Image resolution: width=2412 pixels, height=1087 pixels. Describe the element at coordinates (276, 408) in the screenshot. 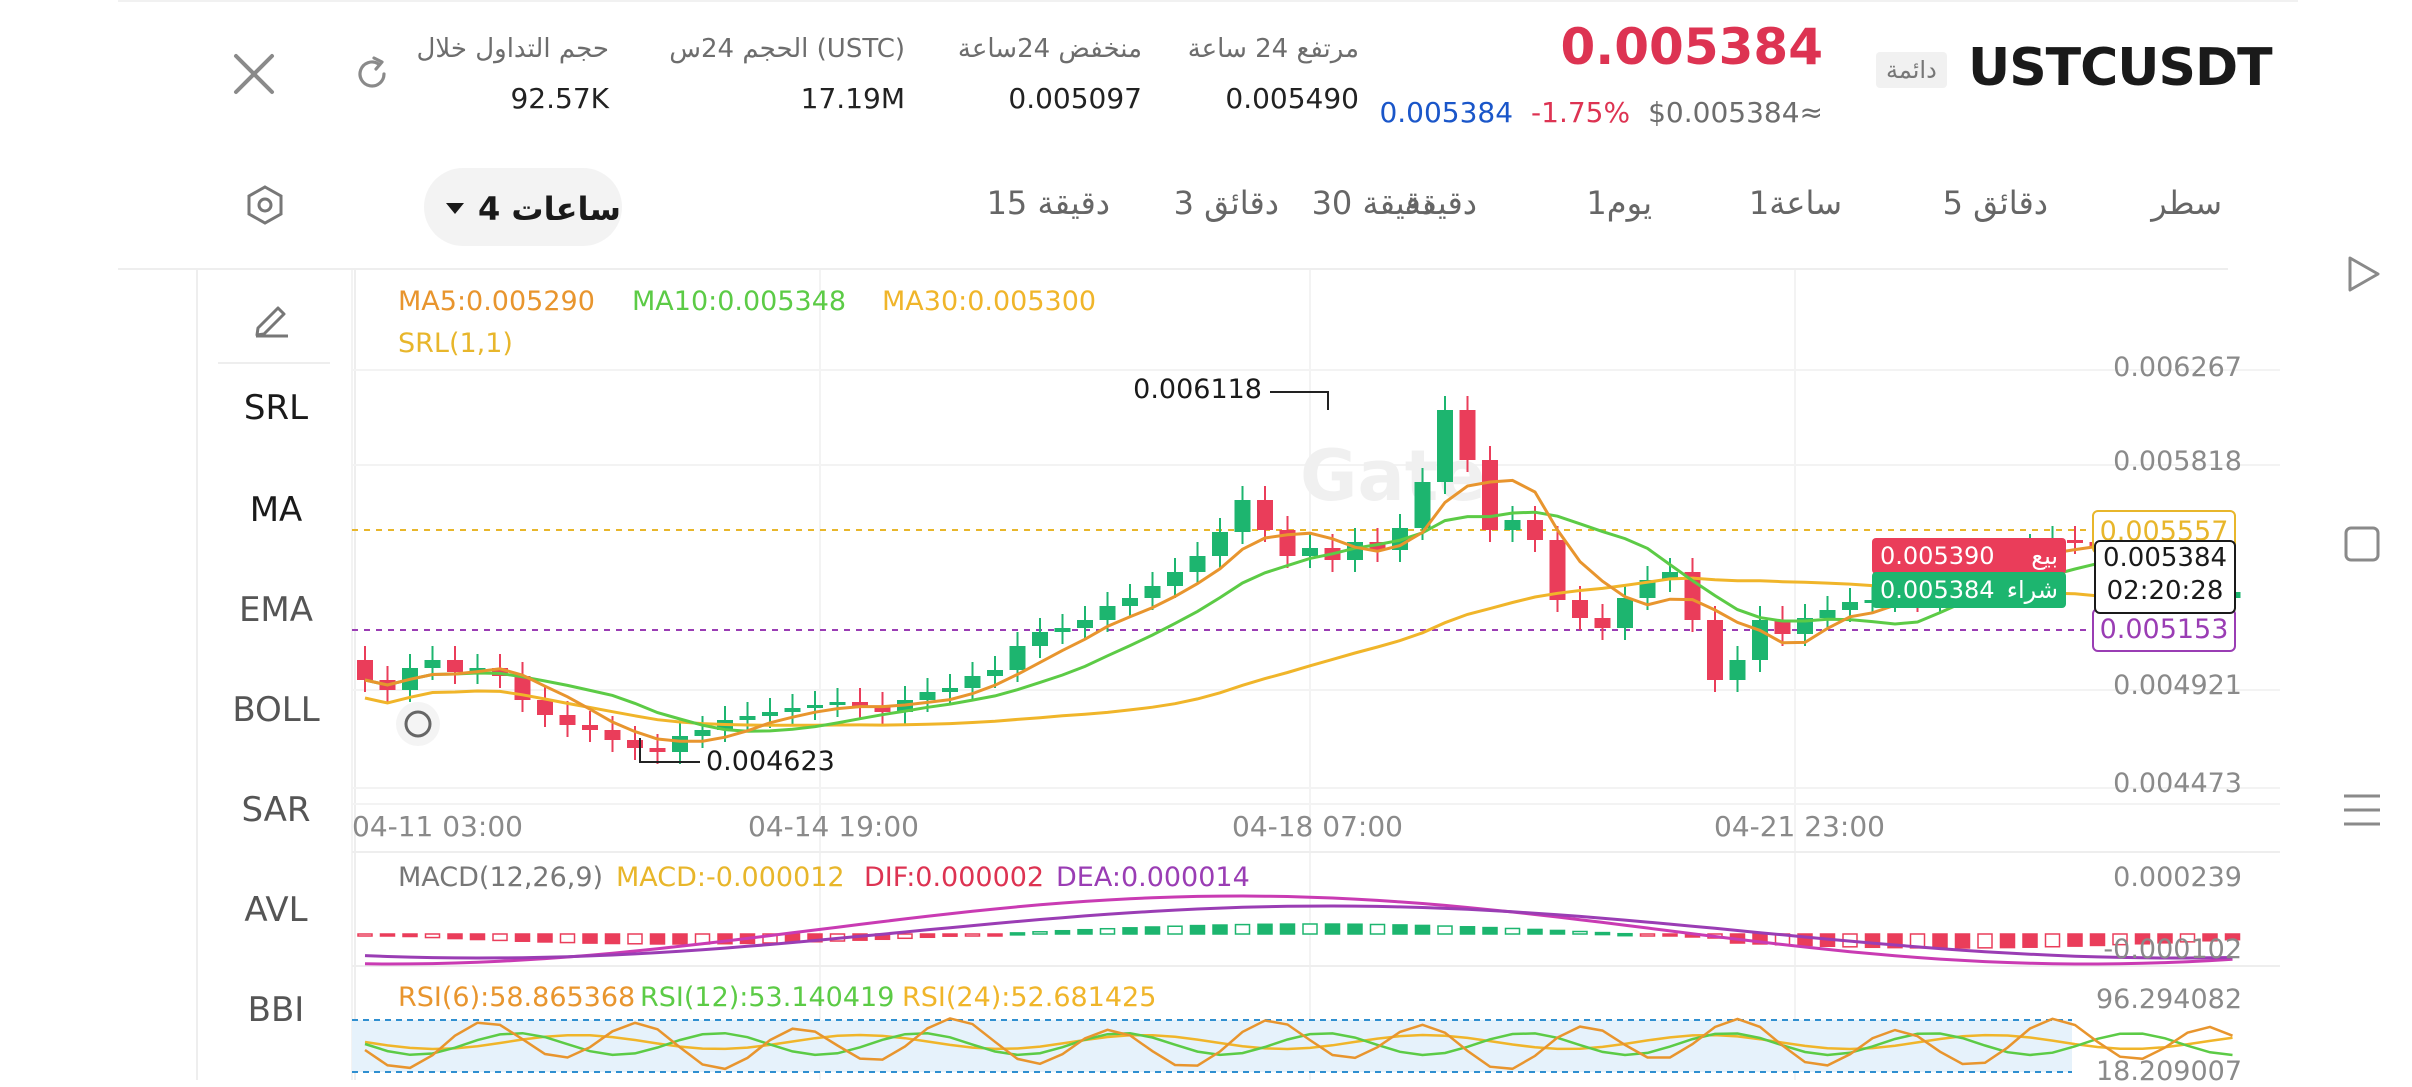

I see `tool-srl: SRL` at that location.